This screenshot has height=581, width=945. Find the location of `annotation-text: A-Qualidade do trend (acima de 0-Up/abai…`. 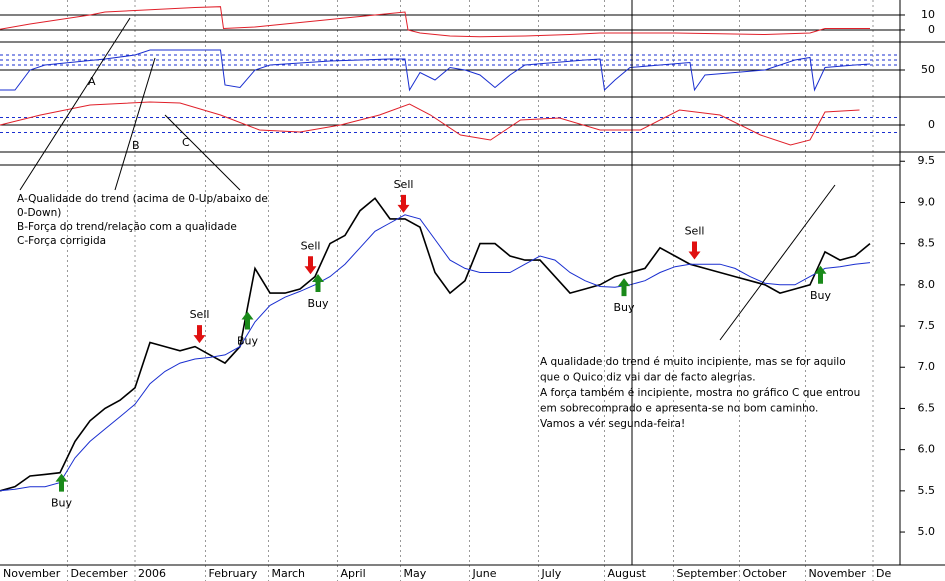

annotation-text: A-Qualidade do trend (acima de 0-Up/abai… is located at coordinates (142, 199).